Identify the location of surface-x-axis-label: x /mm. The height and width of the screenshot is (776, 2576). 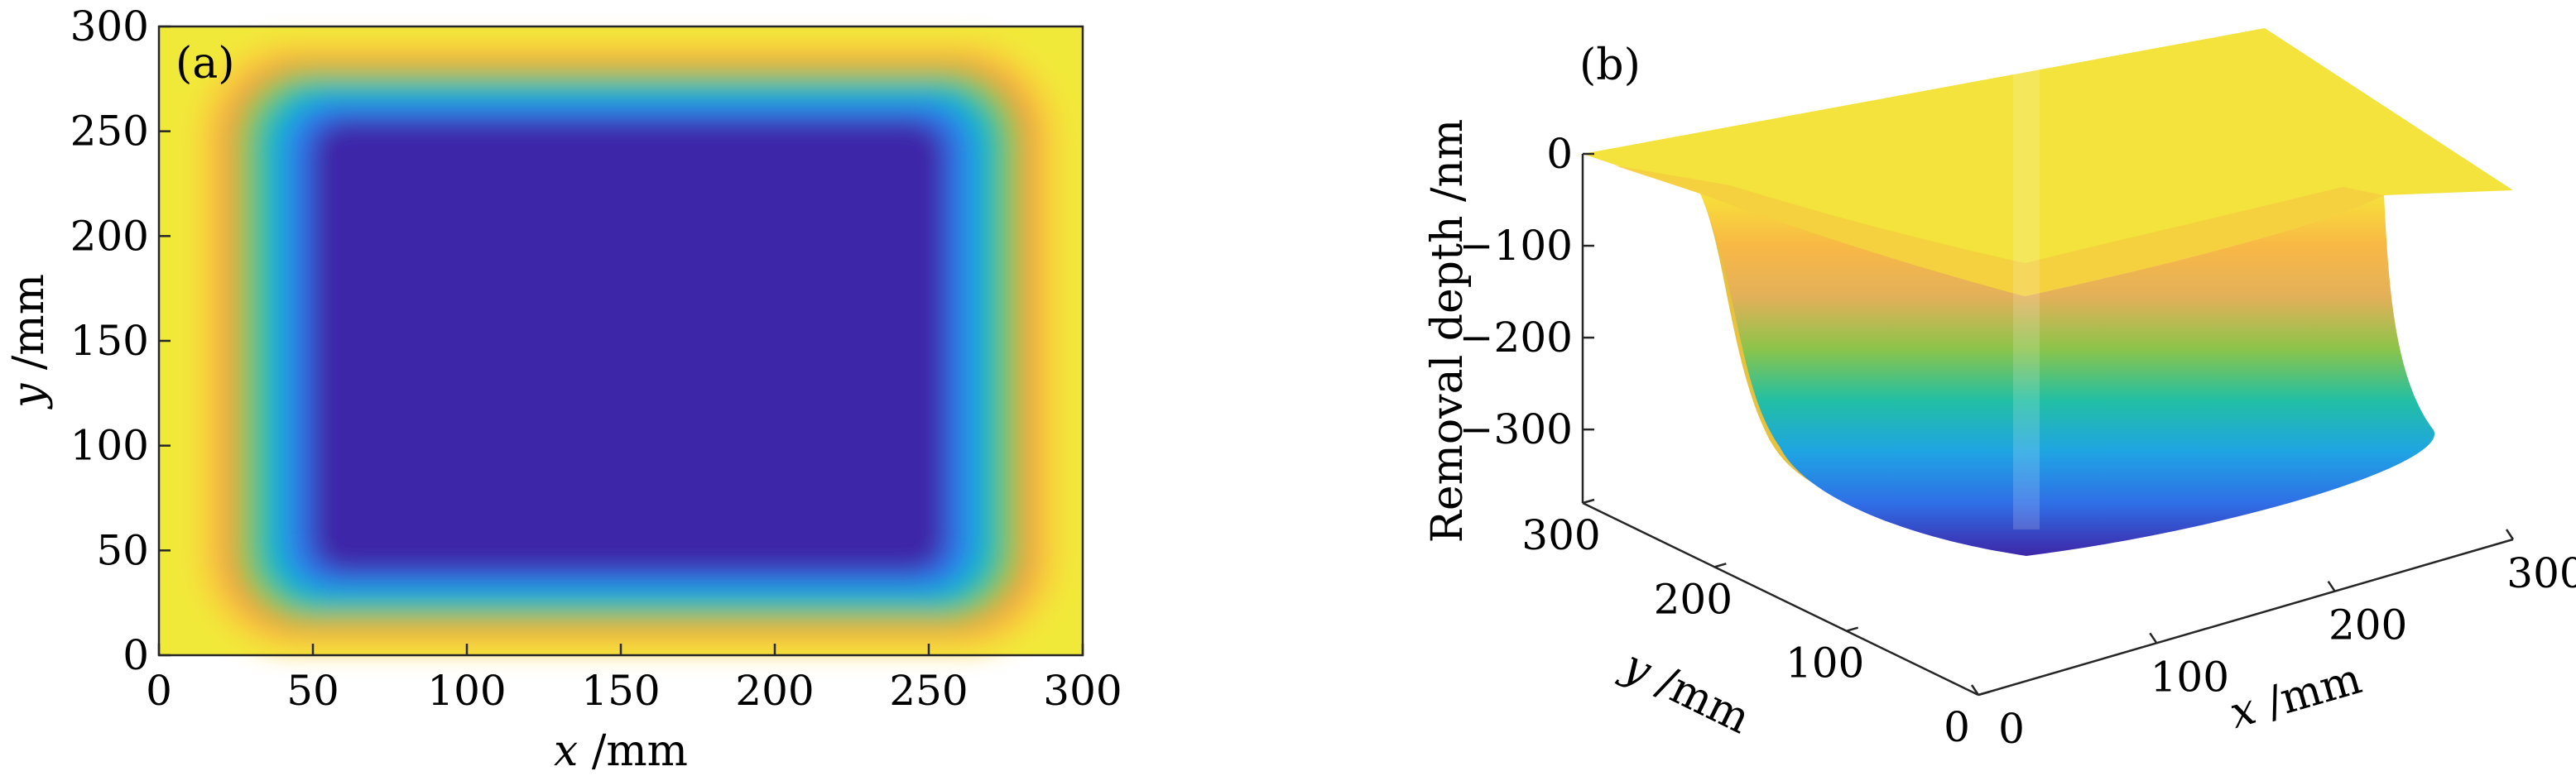
(2295, 696).